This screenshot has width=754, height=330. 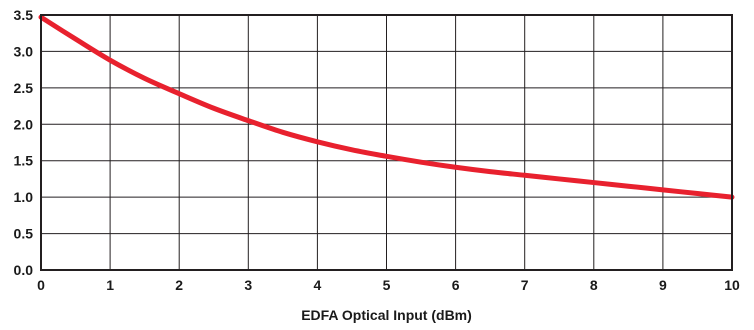 I want to click on x-tick-label: 1, so click(x=110, y=285).